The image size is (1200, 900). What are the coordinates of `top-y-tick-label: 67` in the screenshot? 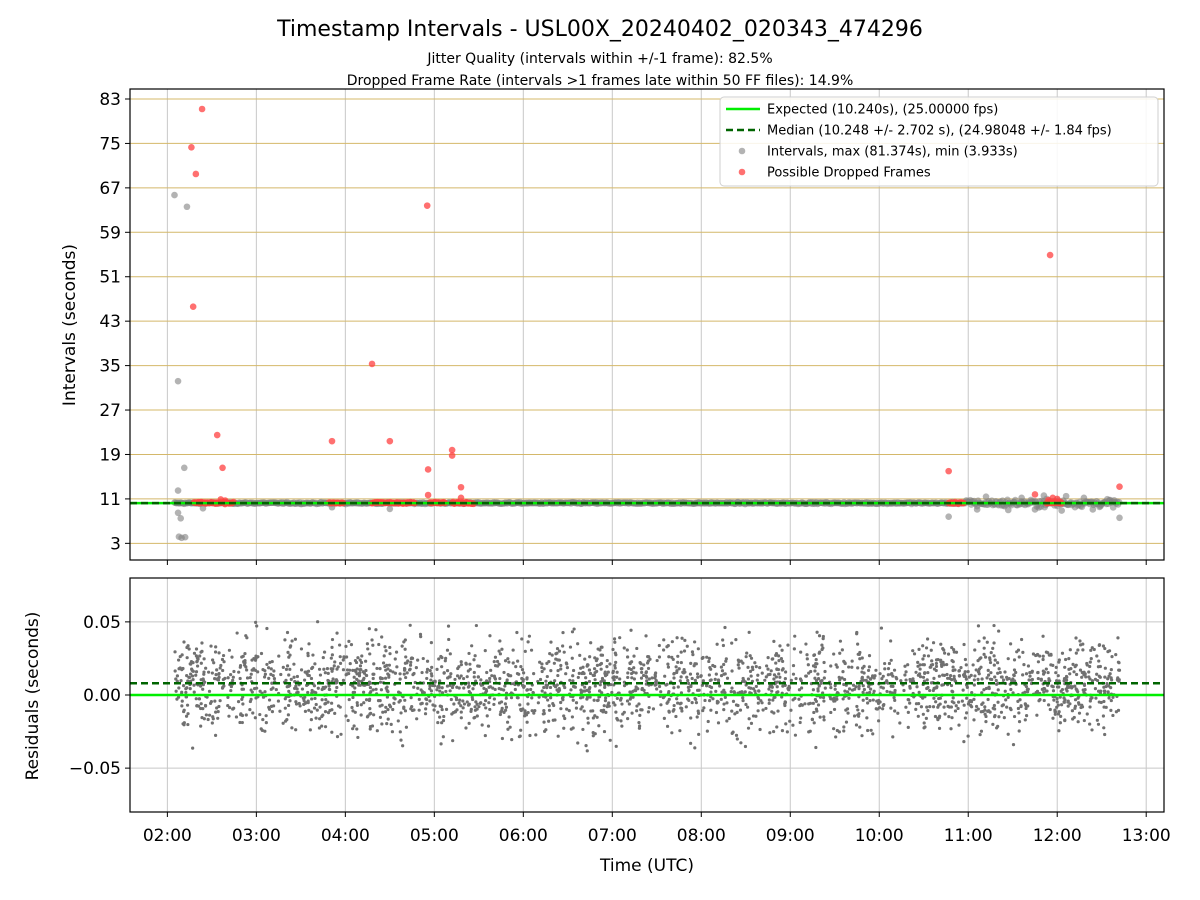 It's located at (110, 189).